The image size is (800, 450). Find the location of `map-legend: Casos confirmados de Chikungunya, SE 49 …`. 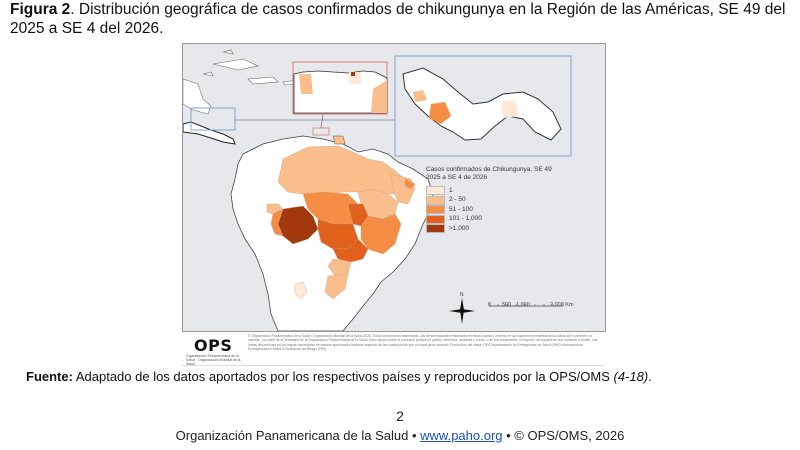

map-legend: Casos confirmados de Chikungunya, SE 49 … is located at coordinates (496, 200).